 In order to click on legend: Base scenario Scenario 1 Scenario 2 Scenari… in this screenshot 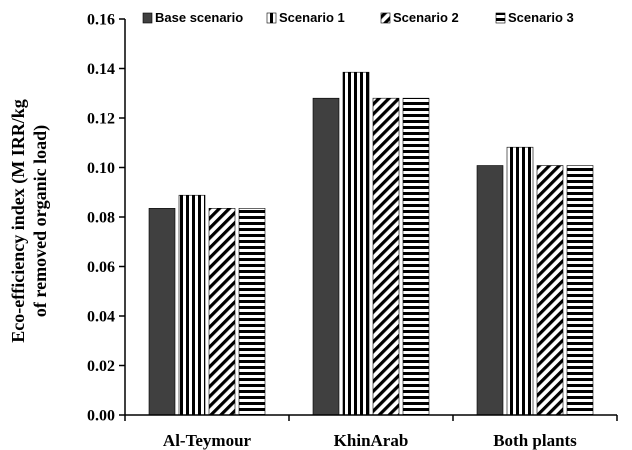, I will do `click(358, 17)`.